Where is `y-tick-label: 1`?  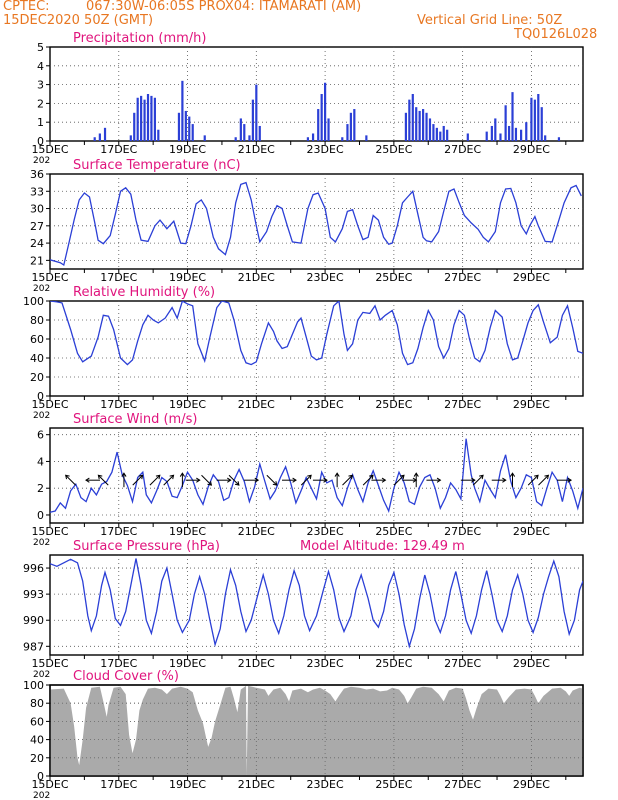
y-tick-label: 1 is located at coordinates (40, 122).